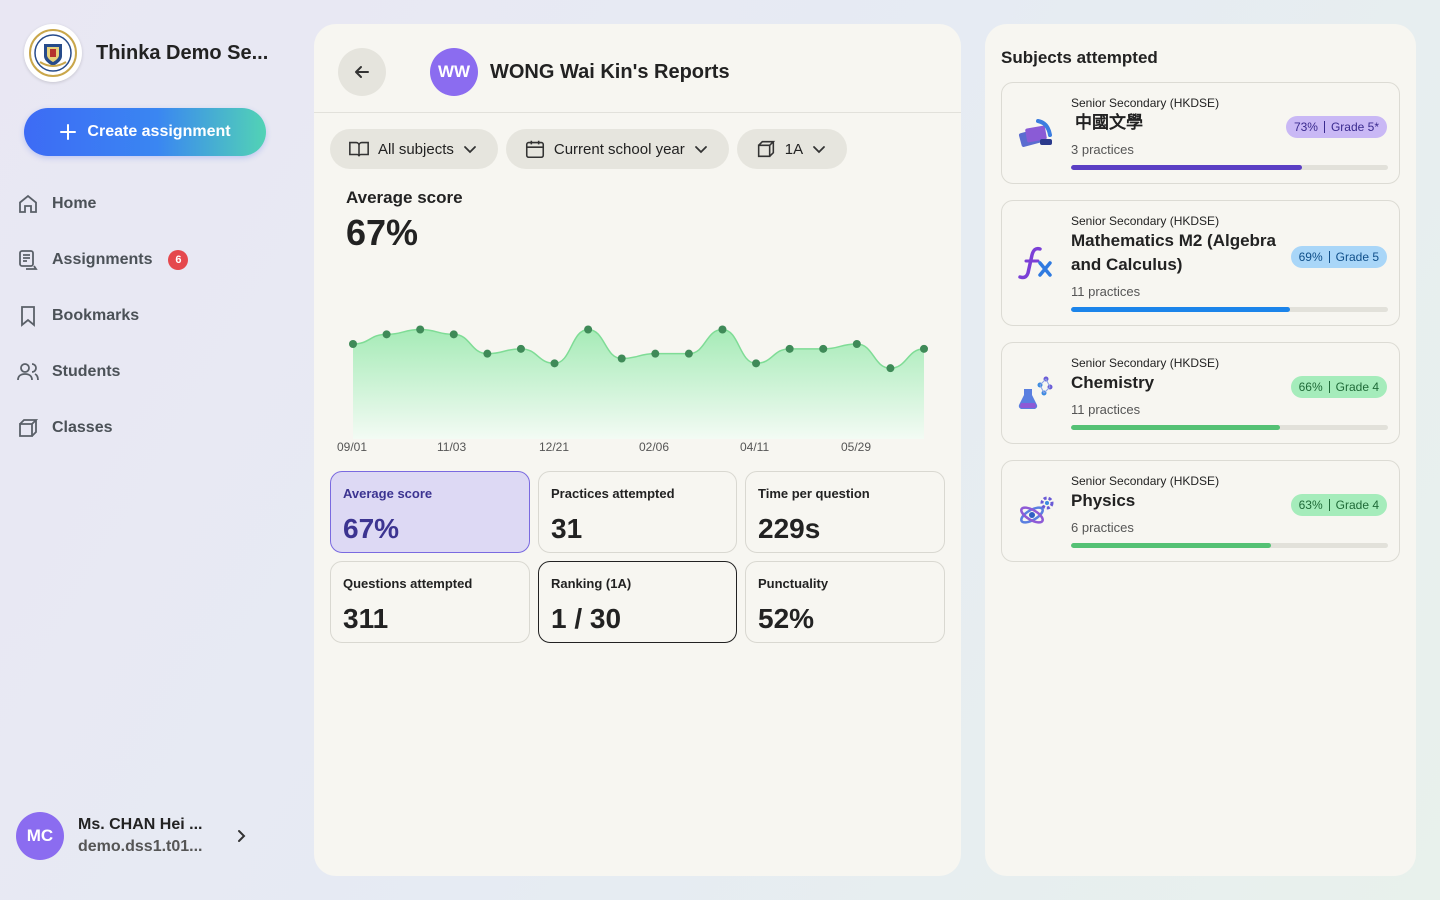 Image resolution: width=1440 pixels, height=900 pixels. Describe the element at coordinates (146, 428) in the screenshot. I see `sidebar-item-classes: Classes` at that location.